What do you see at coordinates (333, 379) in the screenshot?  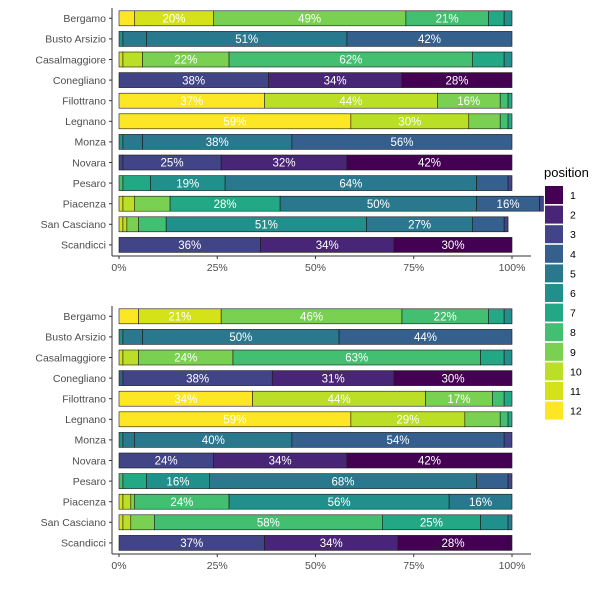 I see `segment-value-label: 31%` at bounding box center [333, 379].